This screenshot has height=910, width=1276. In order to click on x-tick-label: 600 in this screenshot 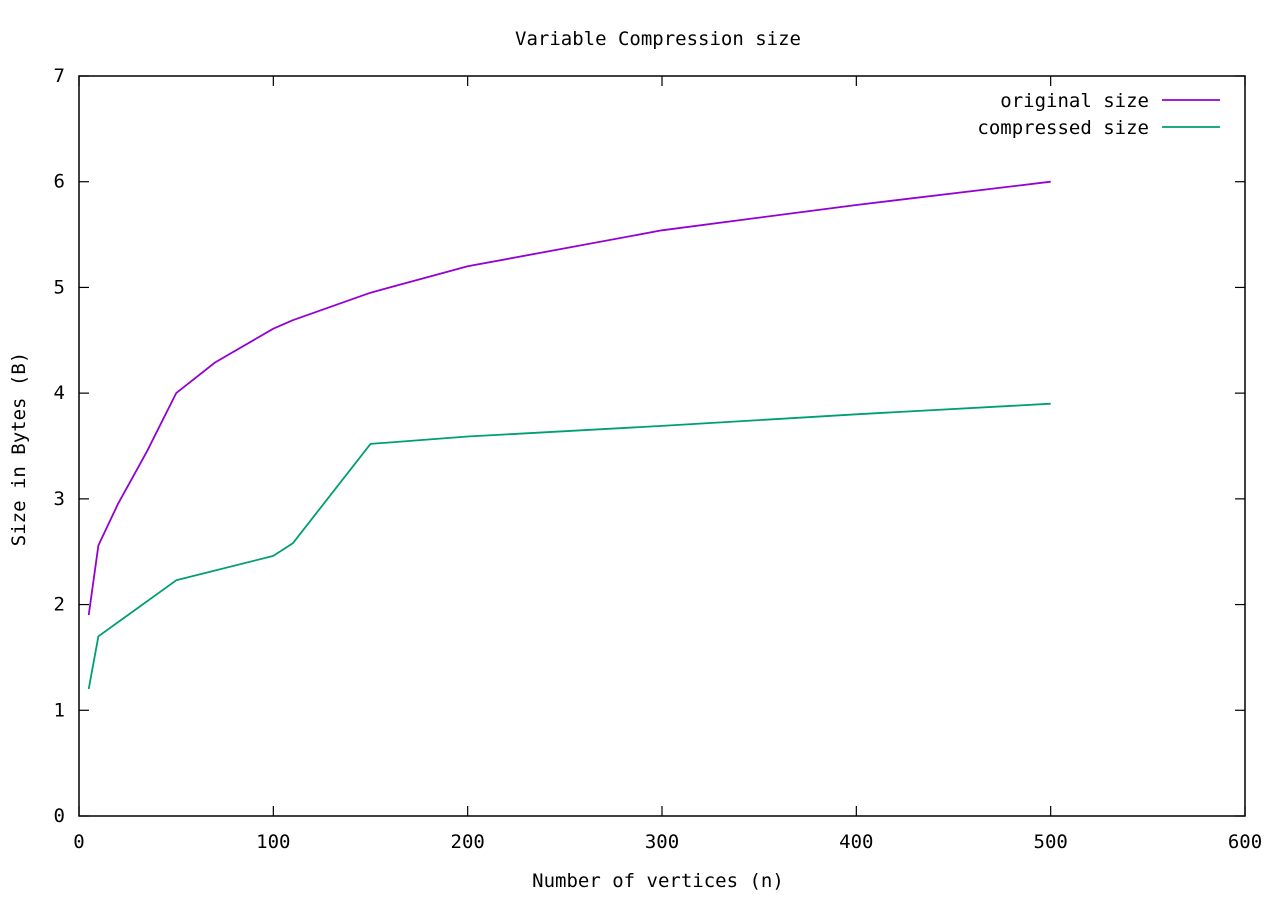, I will do `click(1245, 842)`.